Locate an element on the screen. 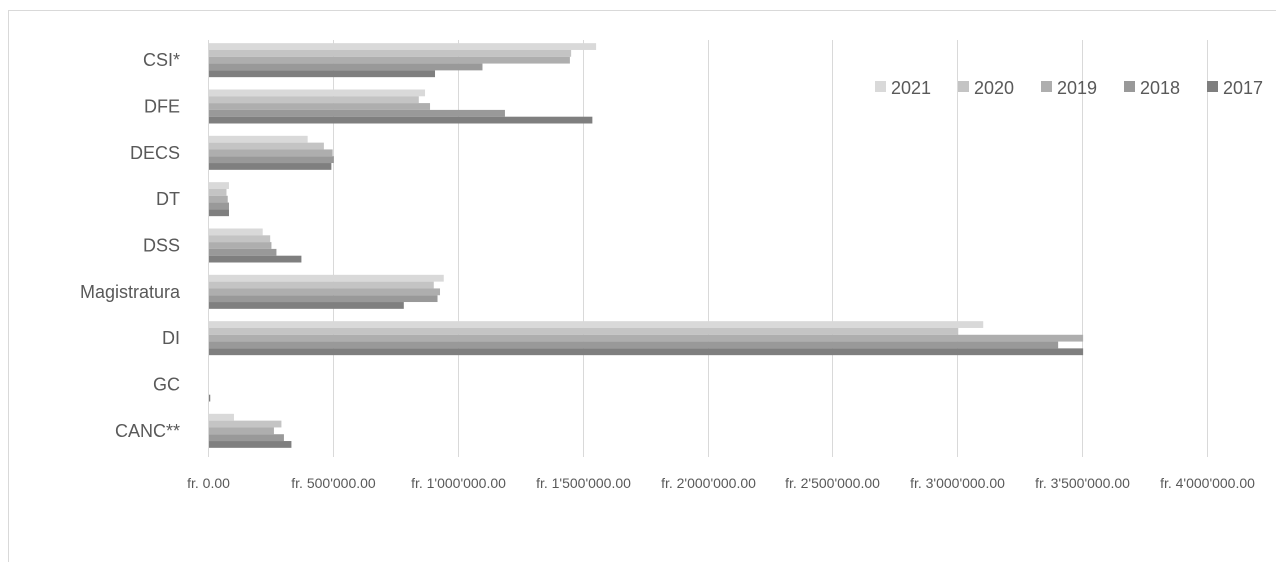 The width and height of the screenshot is (1284, 562). category-label: DT is located at coordinates (168, 199).